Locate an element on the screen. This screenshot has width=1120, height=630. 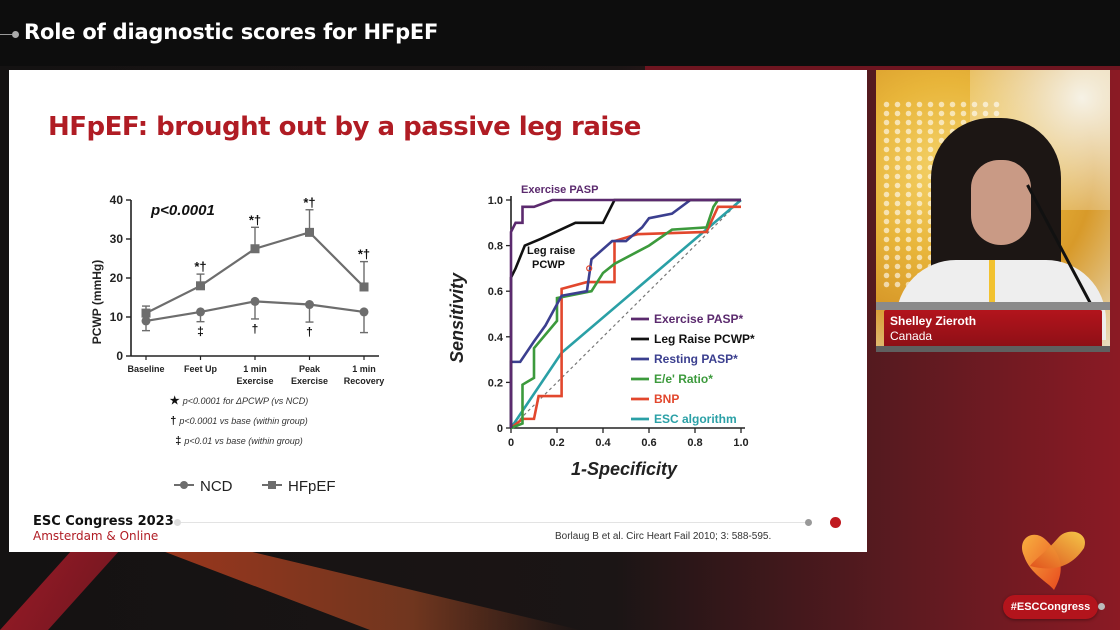
roc-x-tick-label: 1.0 is located at coordinates (740, 443).